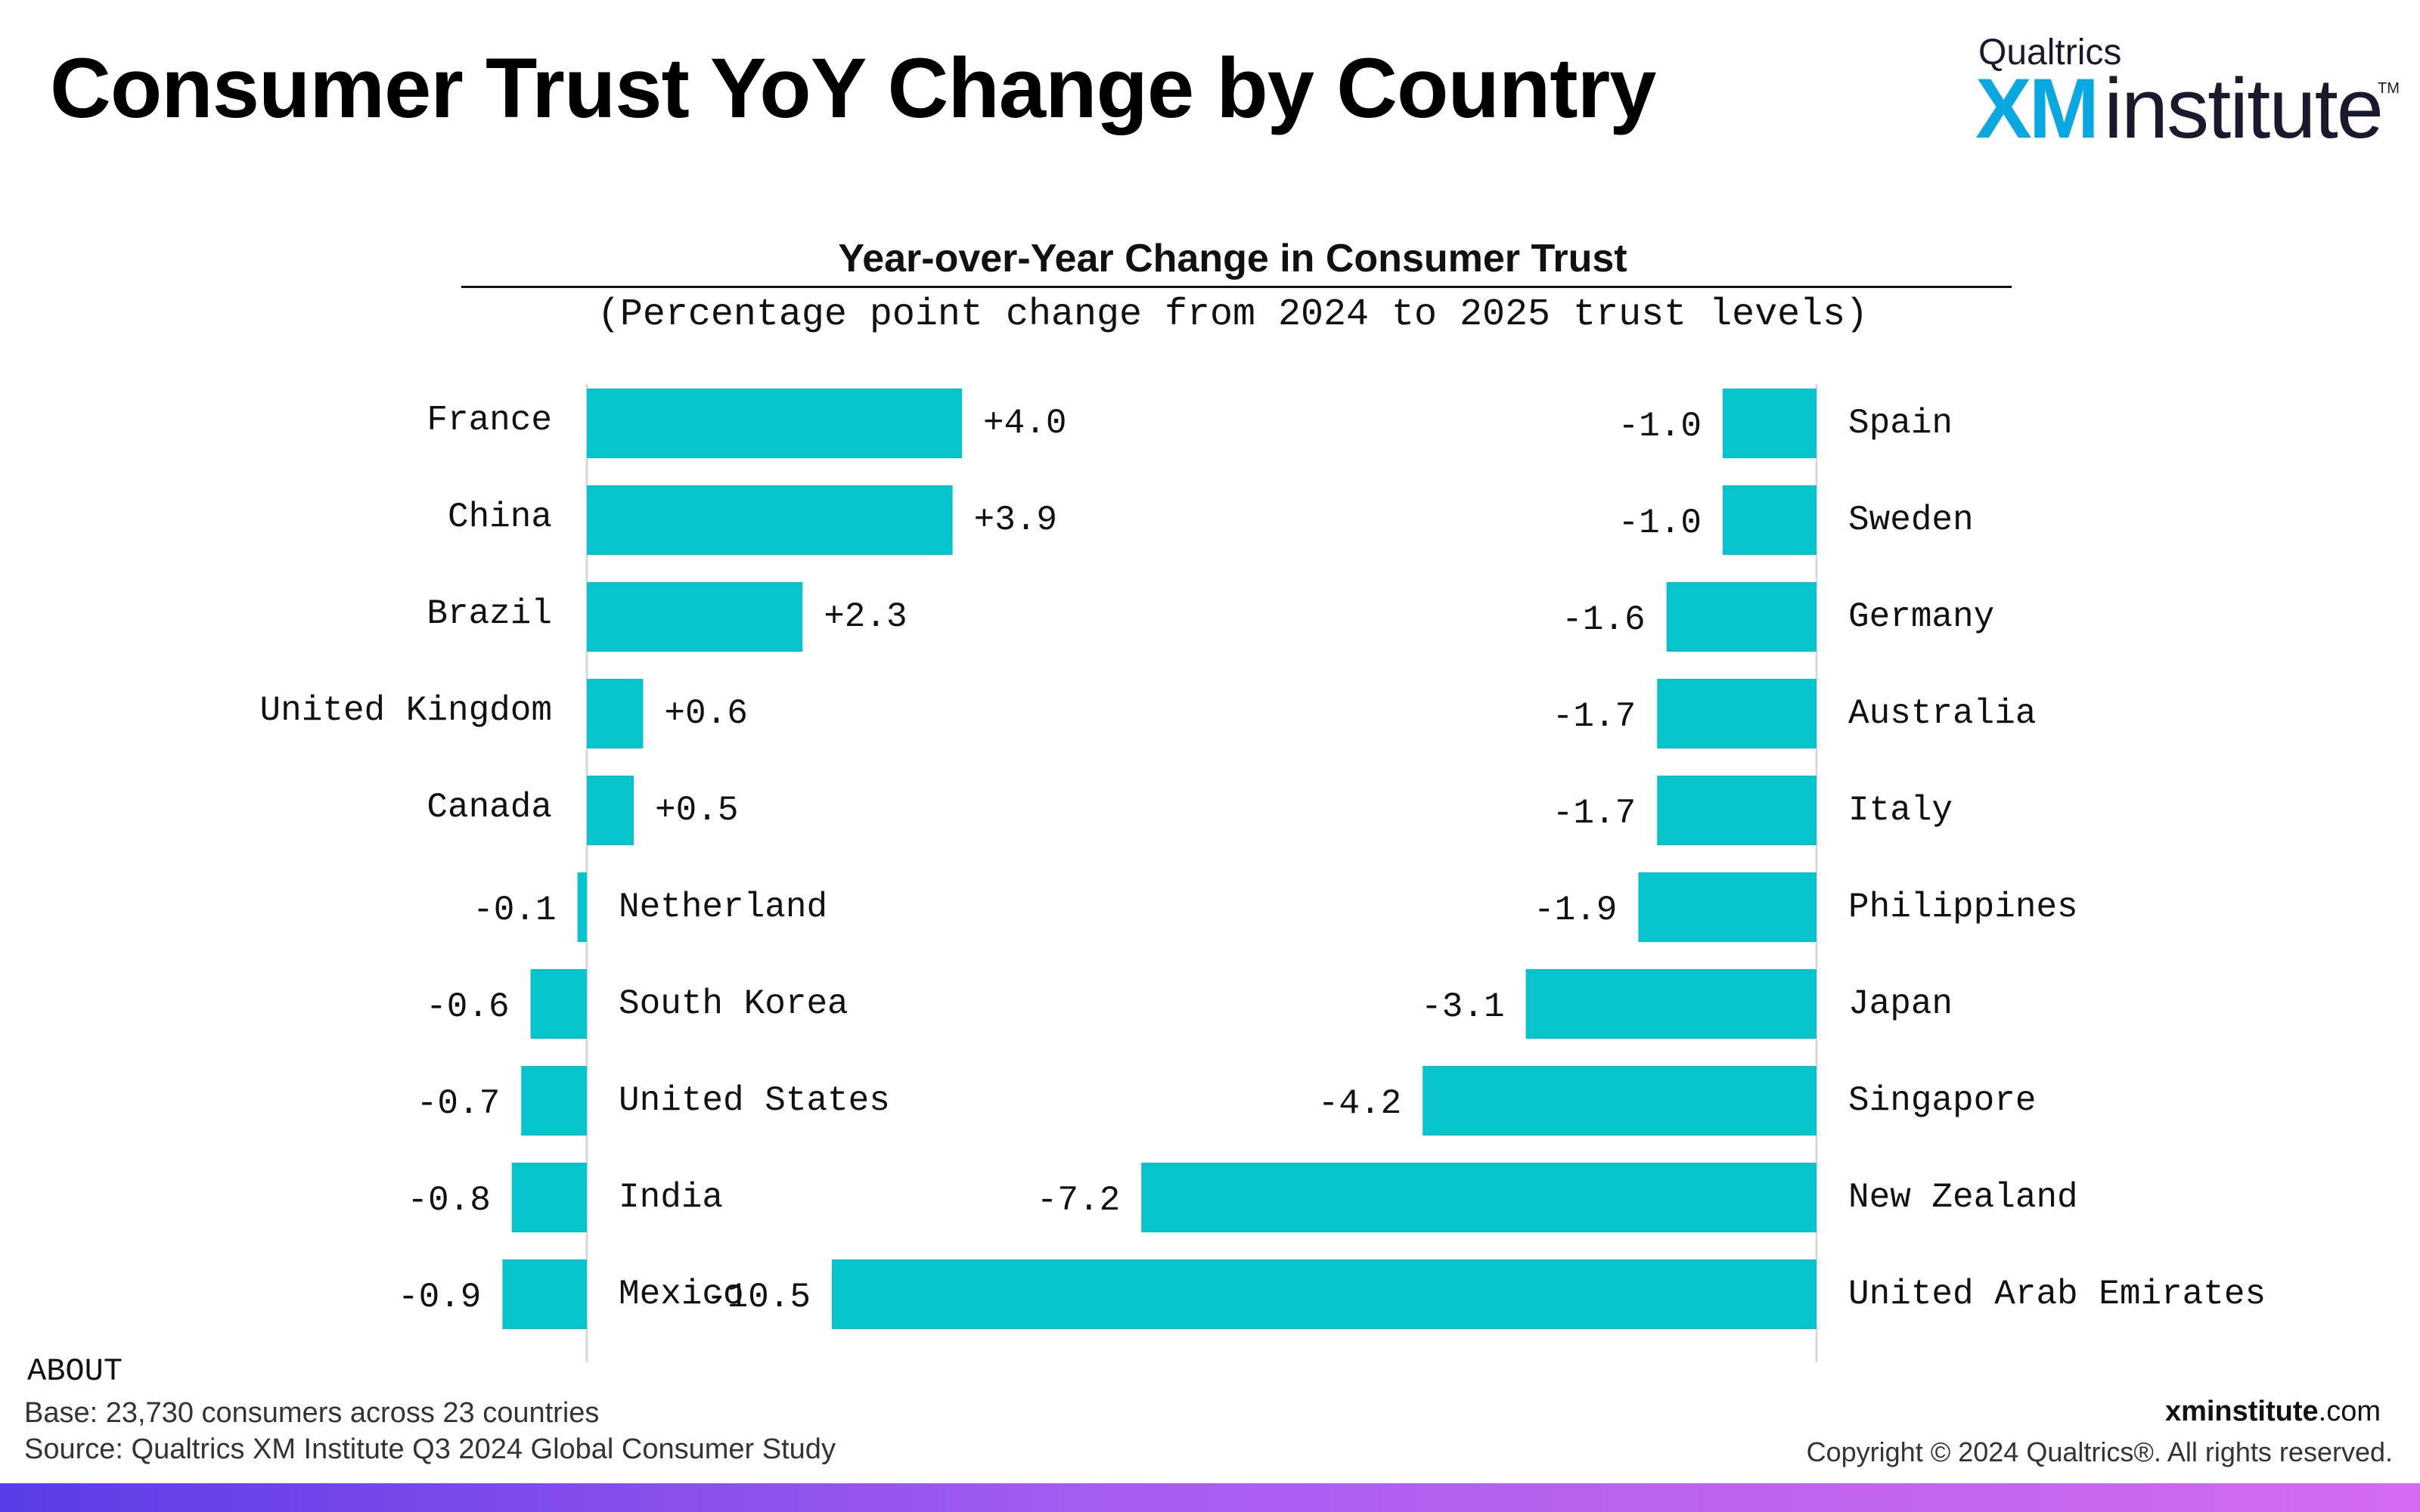 The width and height of the screenshot is (2420, 1512). I want to click on logo-trademark: TM, so click(2389, 88).